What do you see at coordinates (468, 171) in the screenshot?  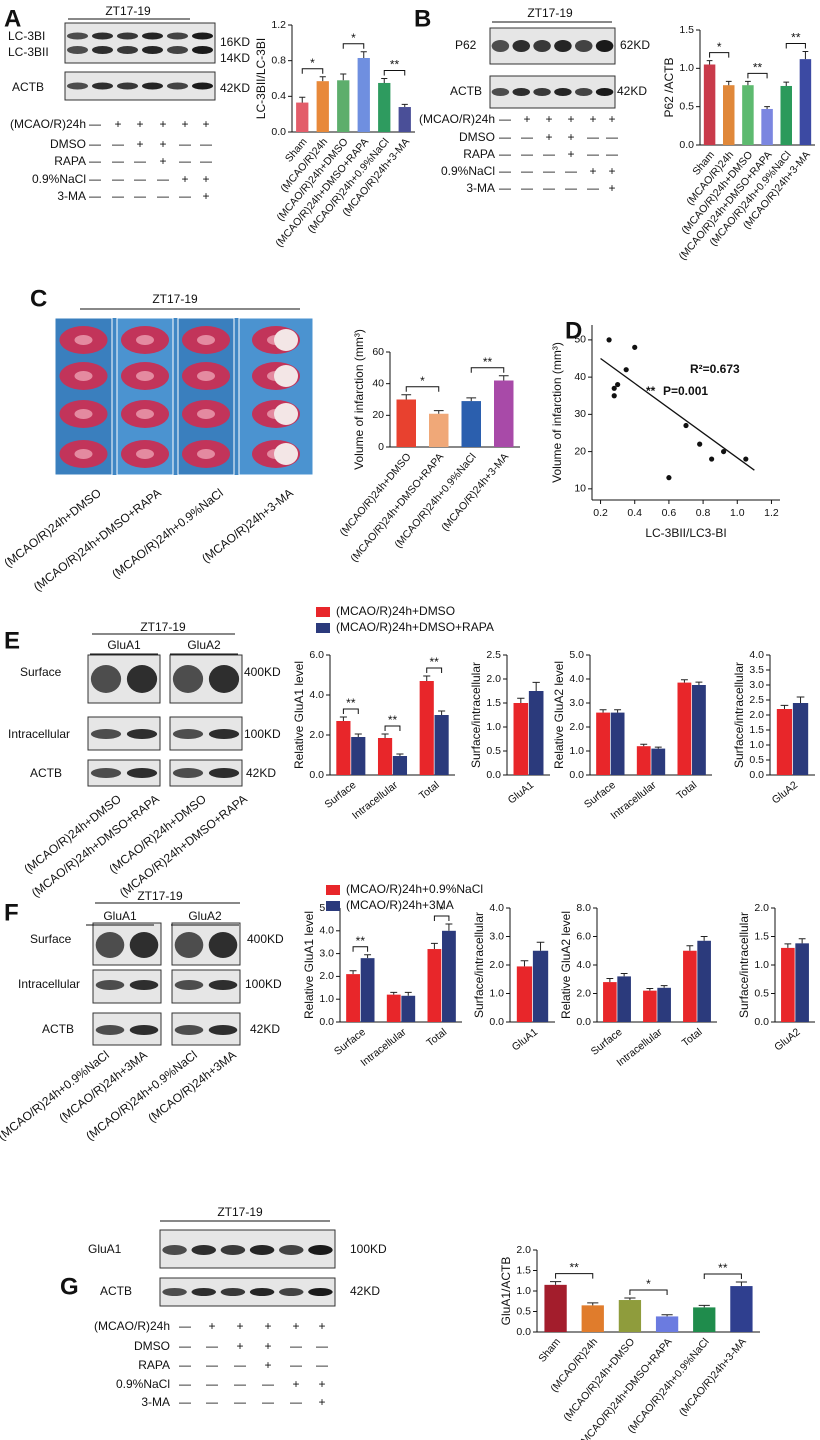 I see `treatment-label: 0.9%NaCl` at bounding box center [468, 171].